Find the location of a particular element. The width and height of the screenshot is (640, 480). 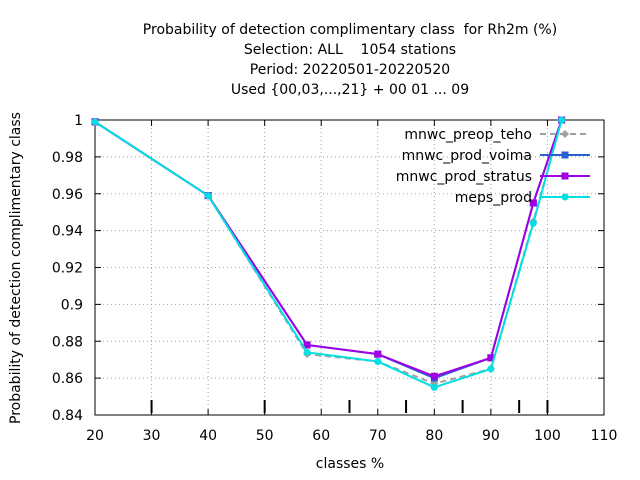

x-tick-label: 30 is located at coordinates (152, 436).